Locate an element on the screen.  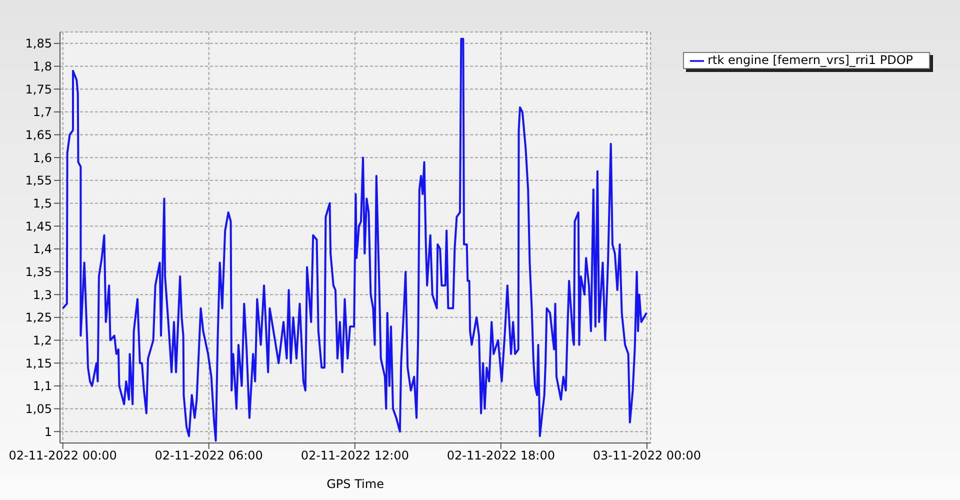
y-tick-label: 1,4 is located at coordinates (42, 249).